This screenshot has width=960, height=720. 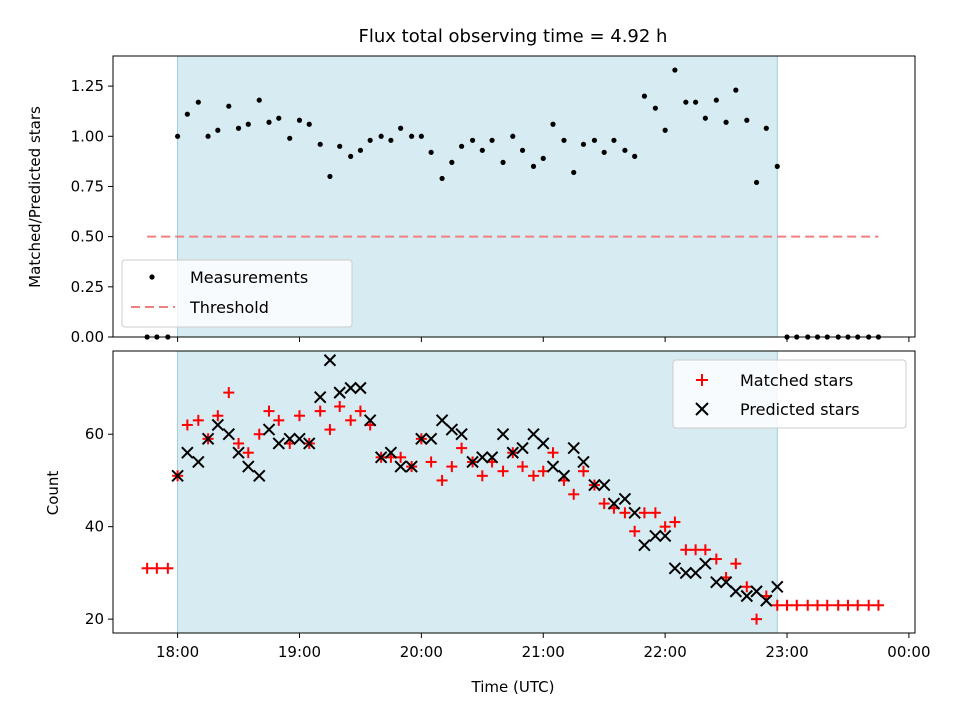 What do you see at coordinates (94, 434) in the screenshot?
I see `y-tick-label: 60` at bounding box center [94, 434].